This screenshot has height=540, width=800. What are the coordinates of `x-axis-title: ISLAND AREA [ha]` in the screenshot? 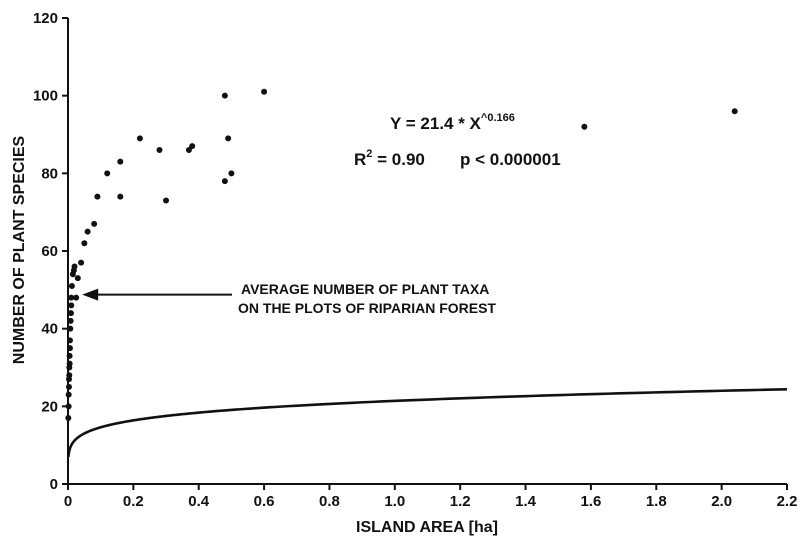 It's located at (427, 527).